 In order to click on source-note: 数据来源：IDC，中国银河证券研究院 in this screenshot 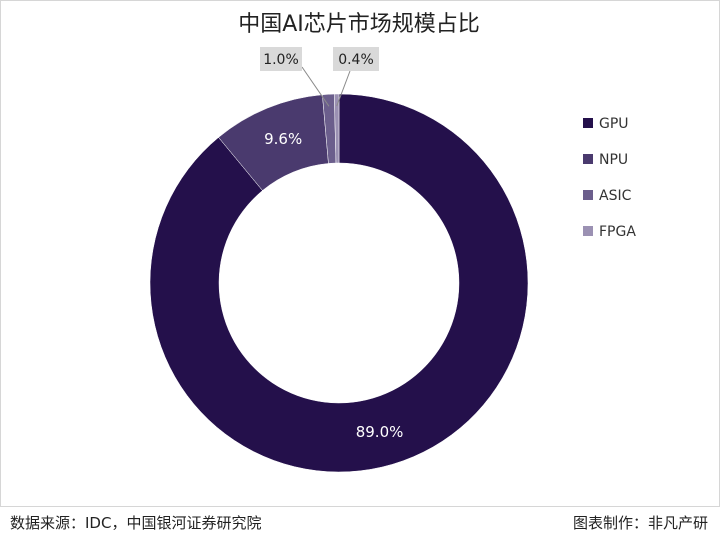, I will do `click(136, 523)`.